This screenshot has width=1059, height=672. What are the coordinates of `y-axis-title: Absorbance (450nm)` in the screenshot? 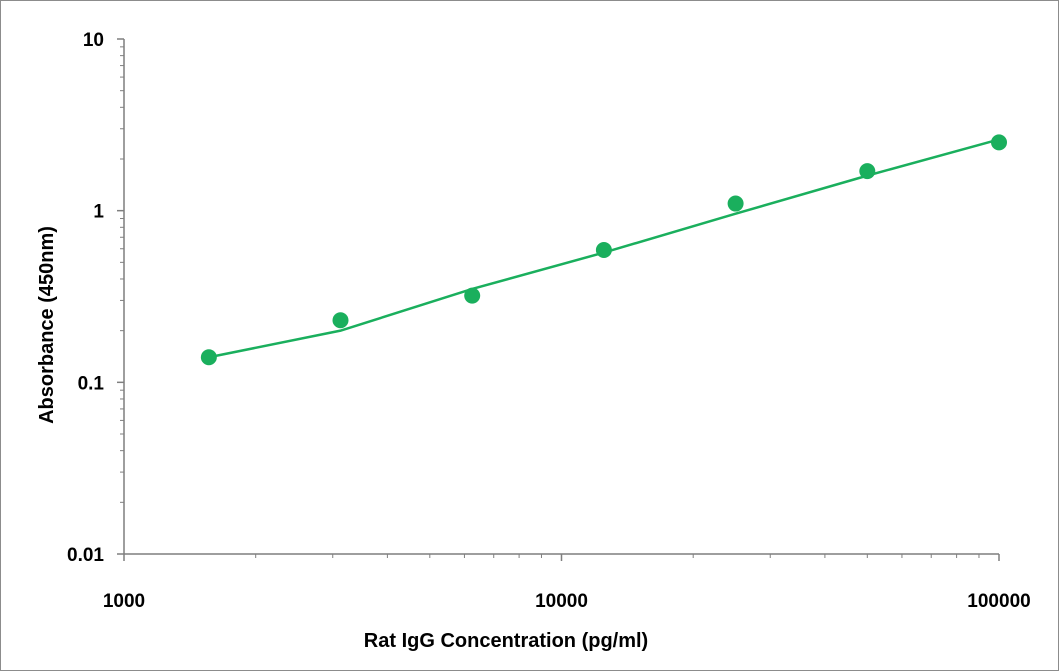 It's located at (47, 325).